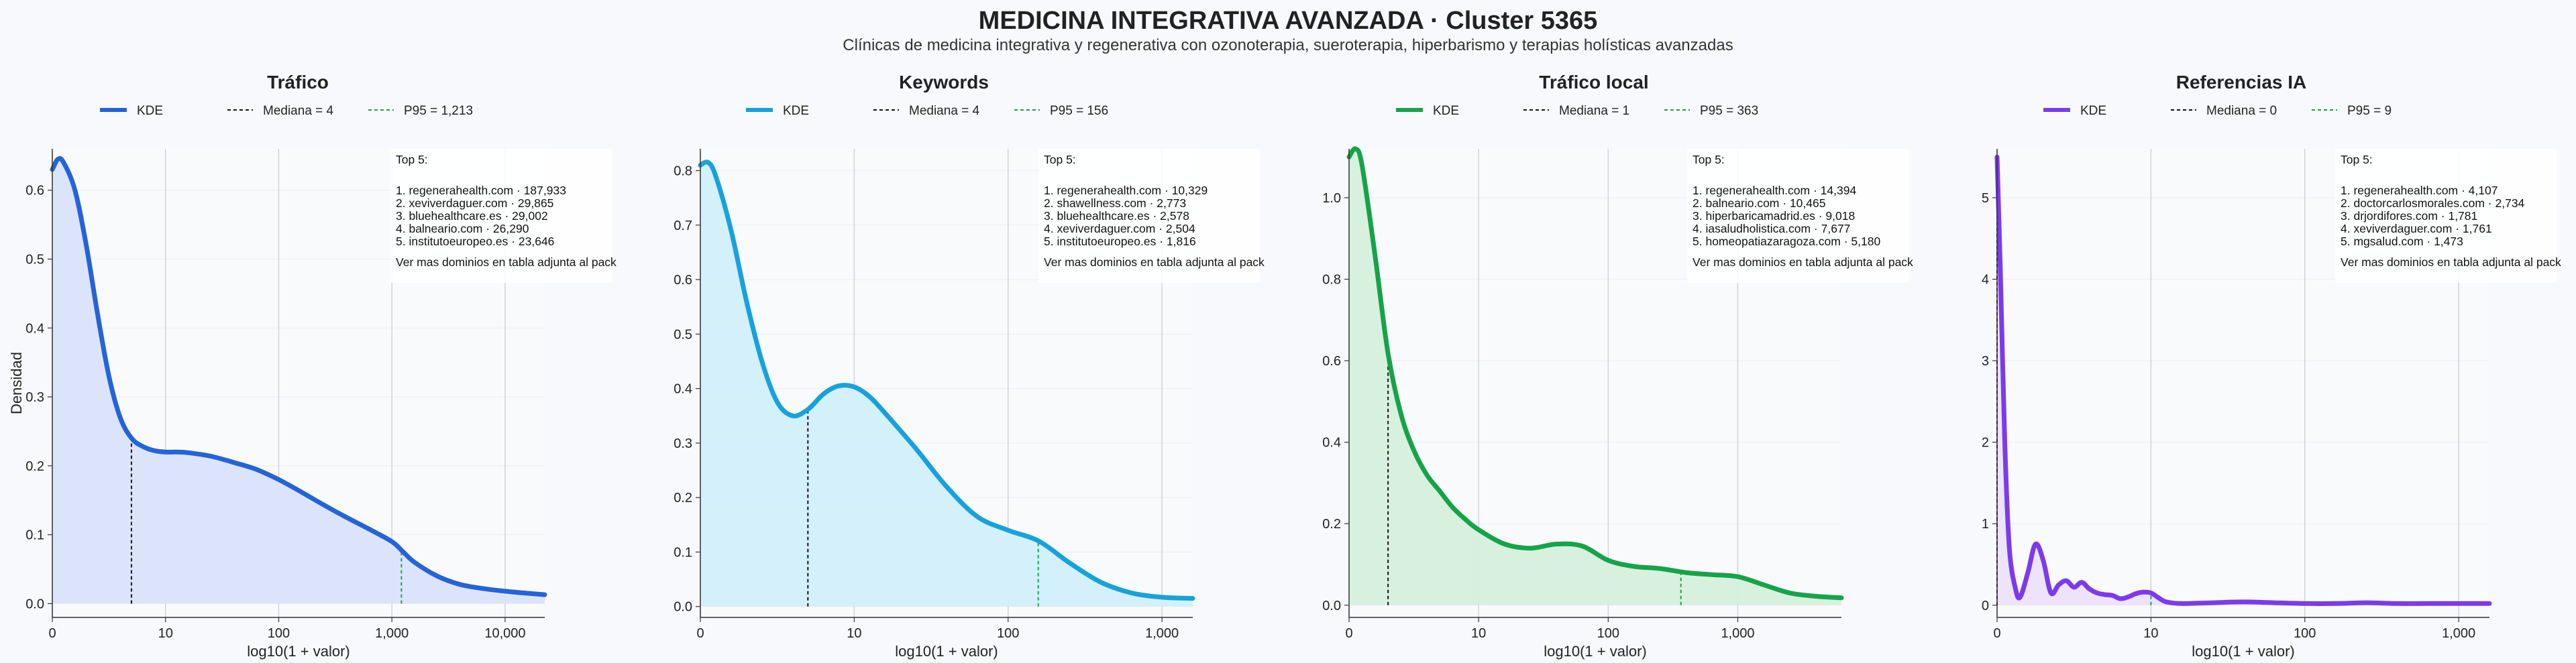  What do you see at coordinates (2369, 111) in the screenshot?
I see `legend-label-p95: P95 = 9` at bounding box center [2369, 111].